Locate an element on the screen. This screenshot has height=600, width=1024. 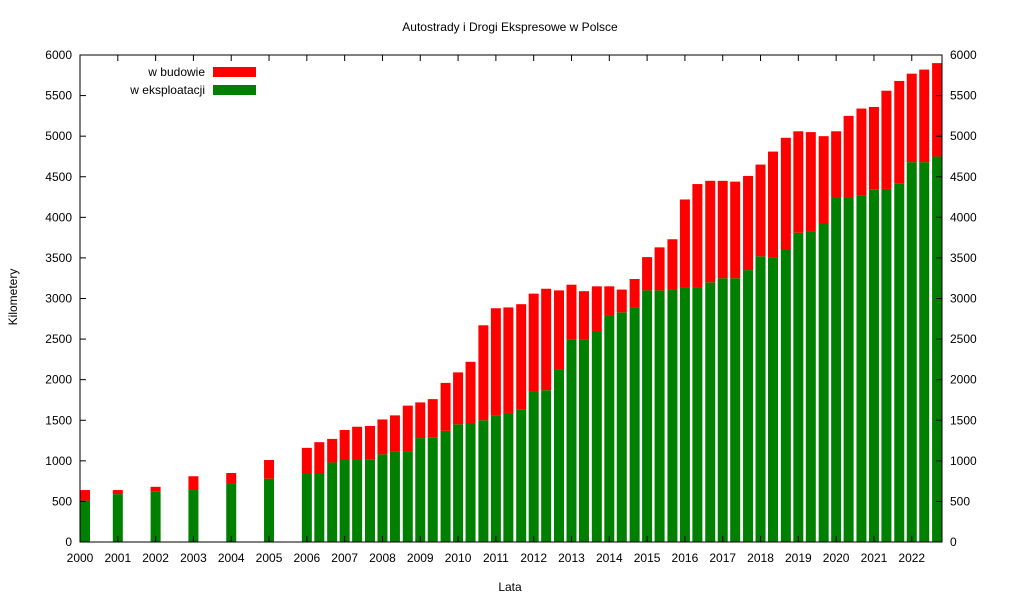
x-tick-label: 2002 is located at coordinates (155, 558).